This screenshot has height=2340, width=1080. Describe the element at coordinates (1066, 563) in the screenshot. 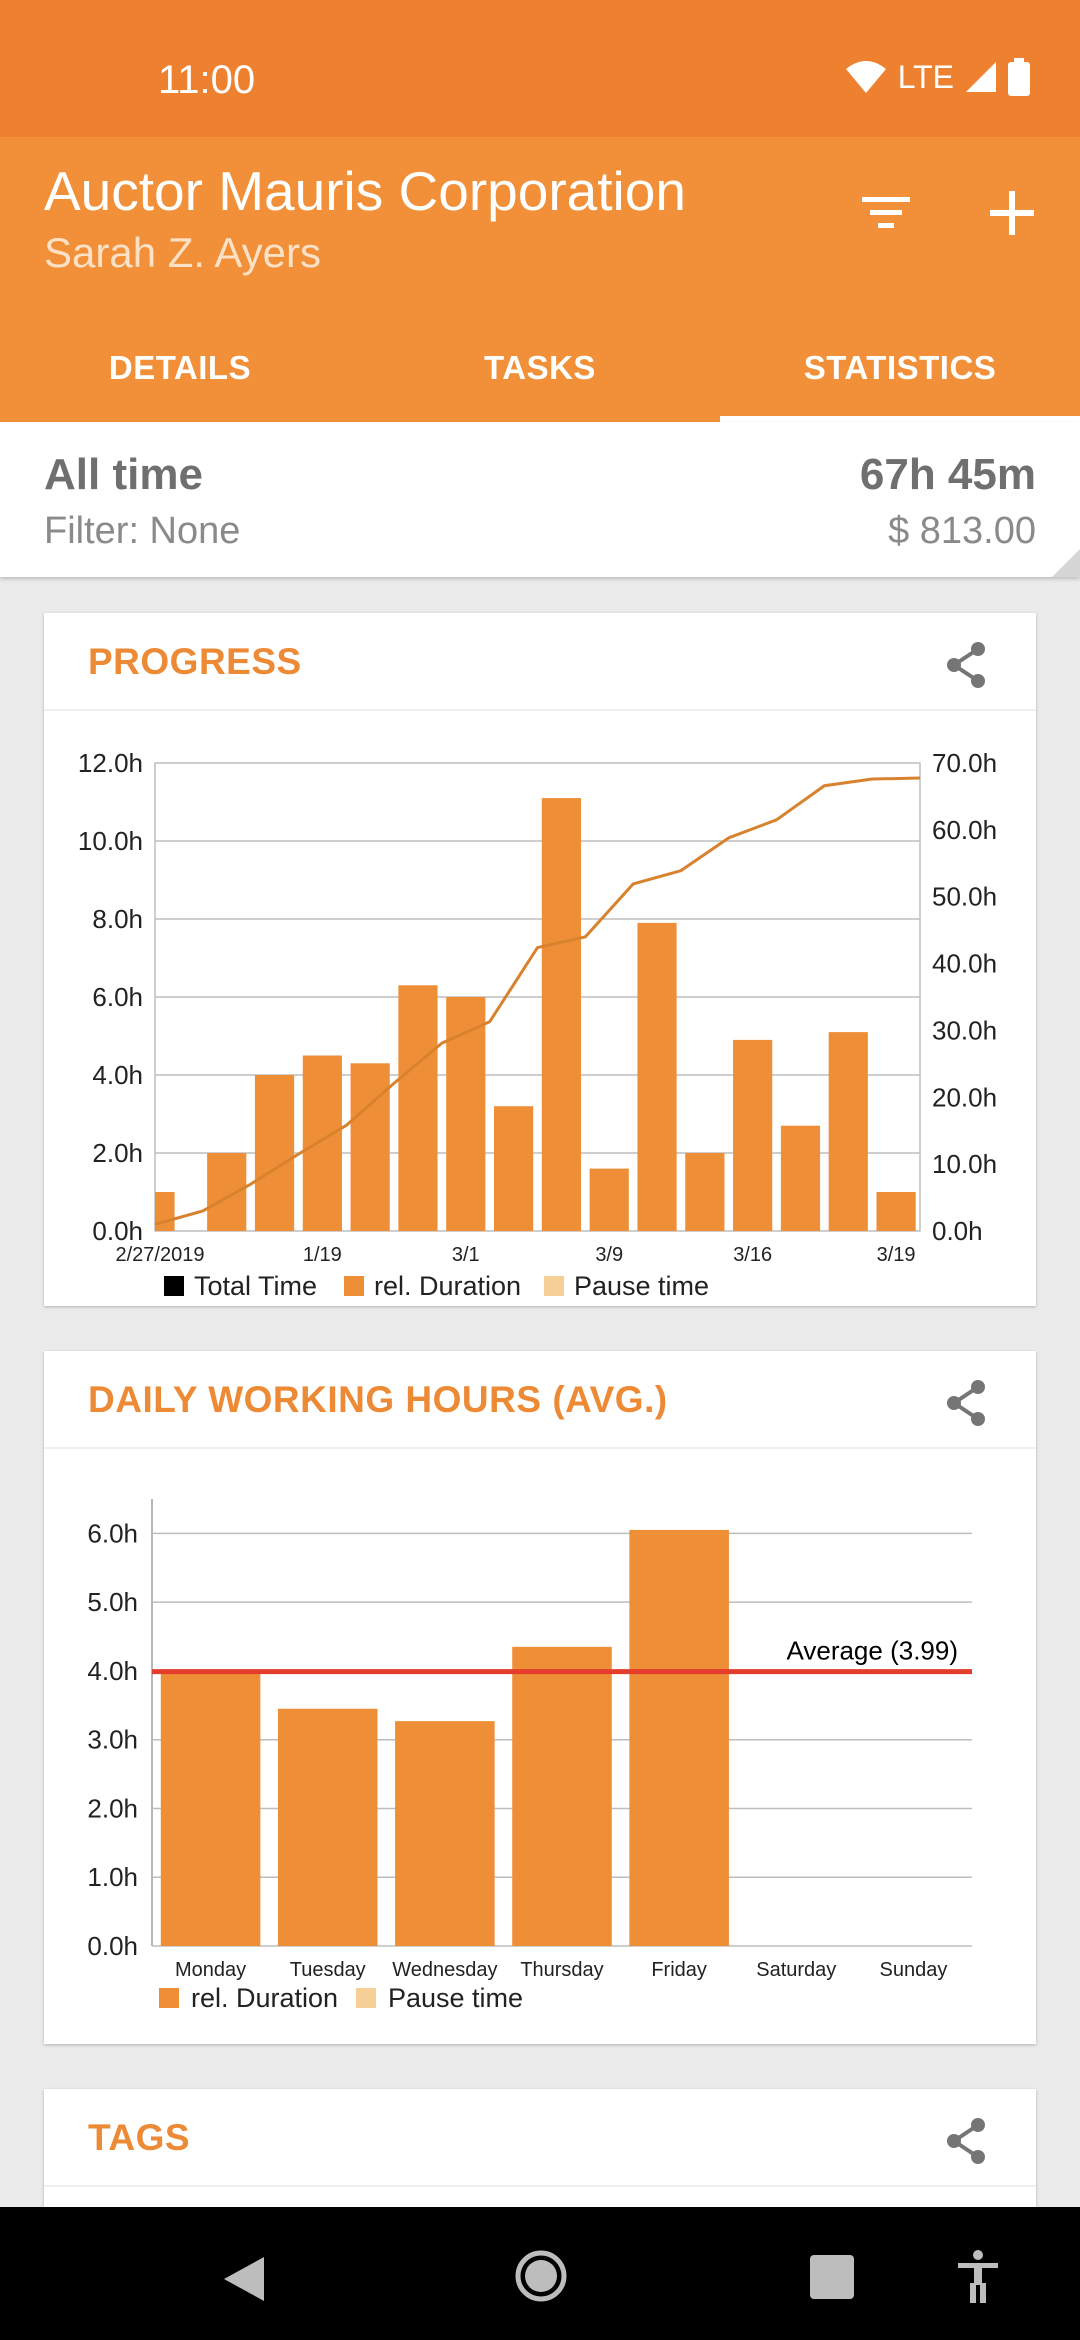

I see `expand-corner-icon` at that location.